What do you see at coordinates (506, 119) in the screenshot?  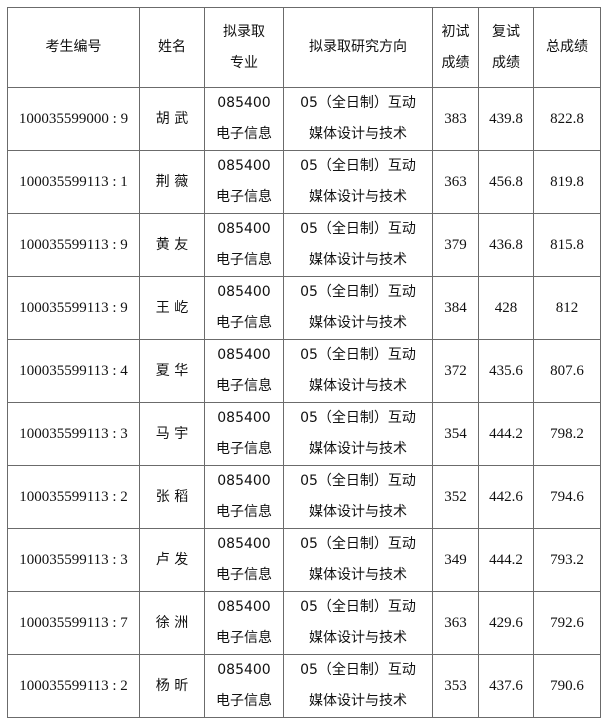 I see `retest-score: 439.8` at bounding box center [506, 119].